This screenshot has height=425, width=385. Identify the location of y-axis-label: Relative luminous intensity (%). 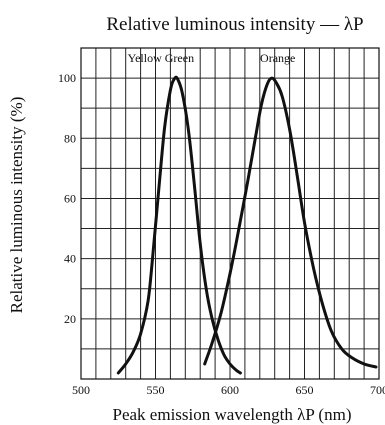
(16, 205).